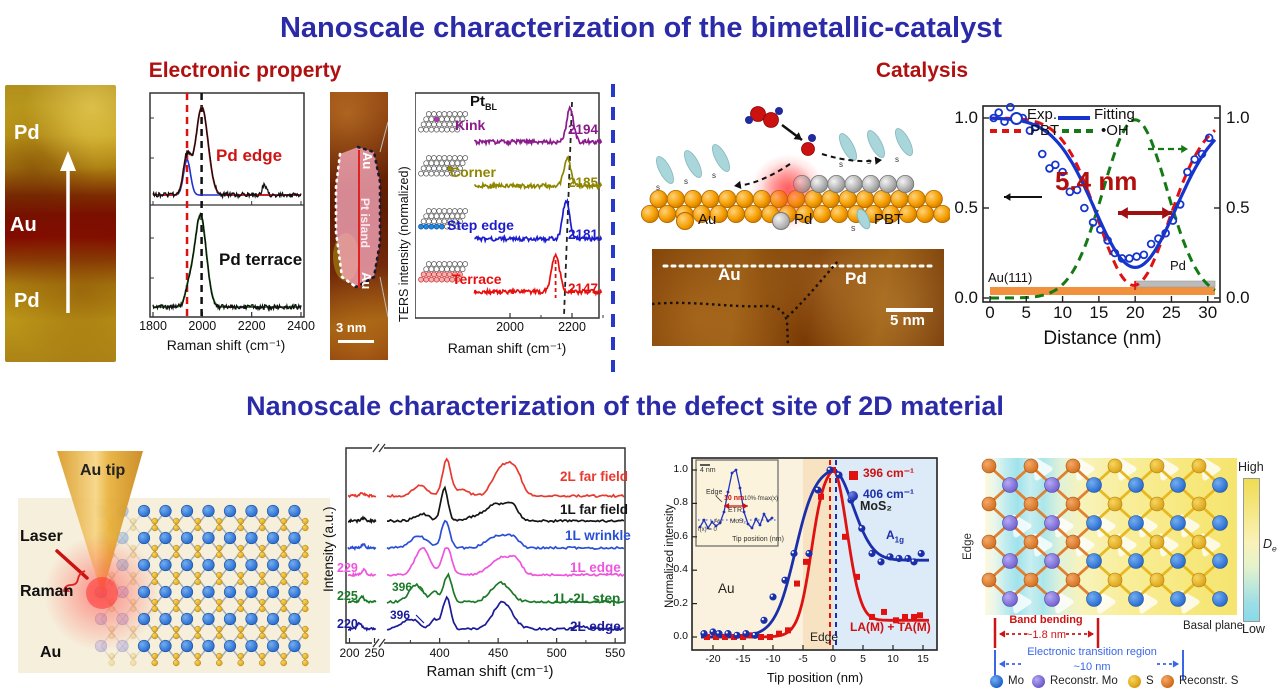  What do you see at coordinates (556, 653) in the screenshot?
I see `mos2-xtick: 500` at bounding box center [556, 653].